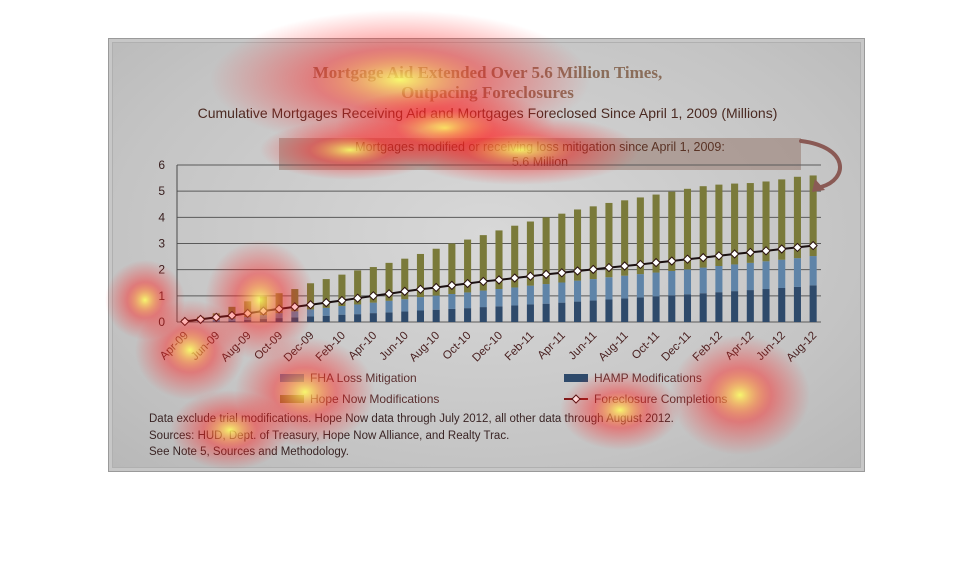  I want to click on note-methodology: See Note 5, Sources and Methodology., so click(249, 452).